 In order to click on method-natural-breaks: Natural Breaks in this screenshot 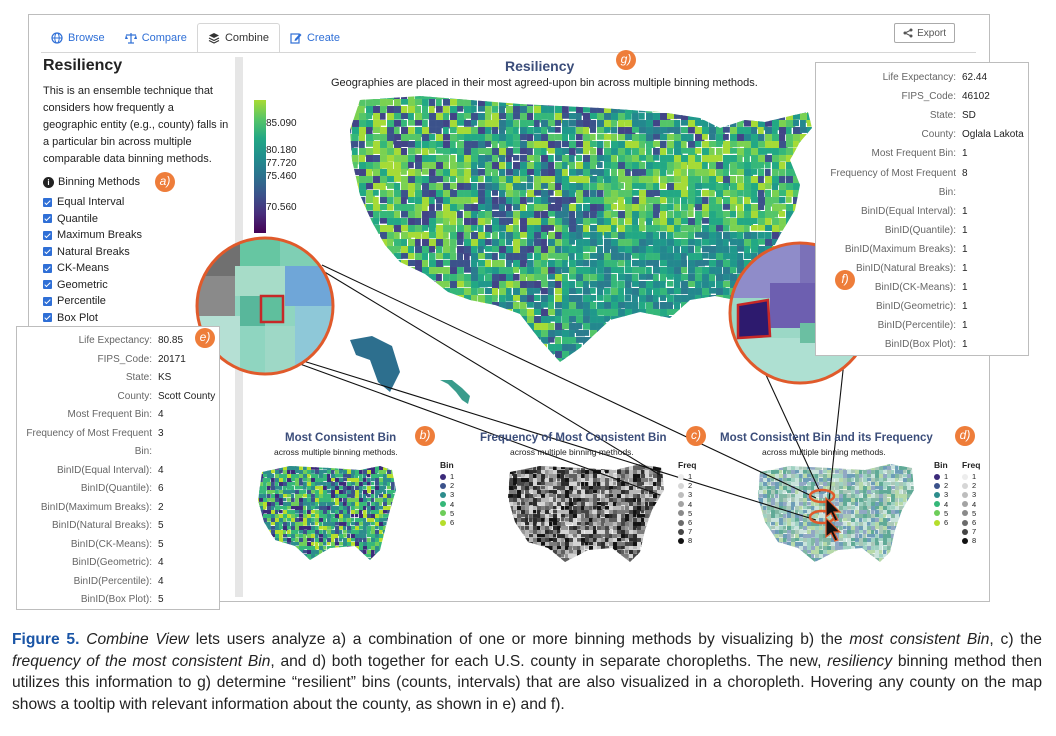, I will do `click(139, 252)`.